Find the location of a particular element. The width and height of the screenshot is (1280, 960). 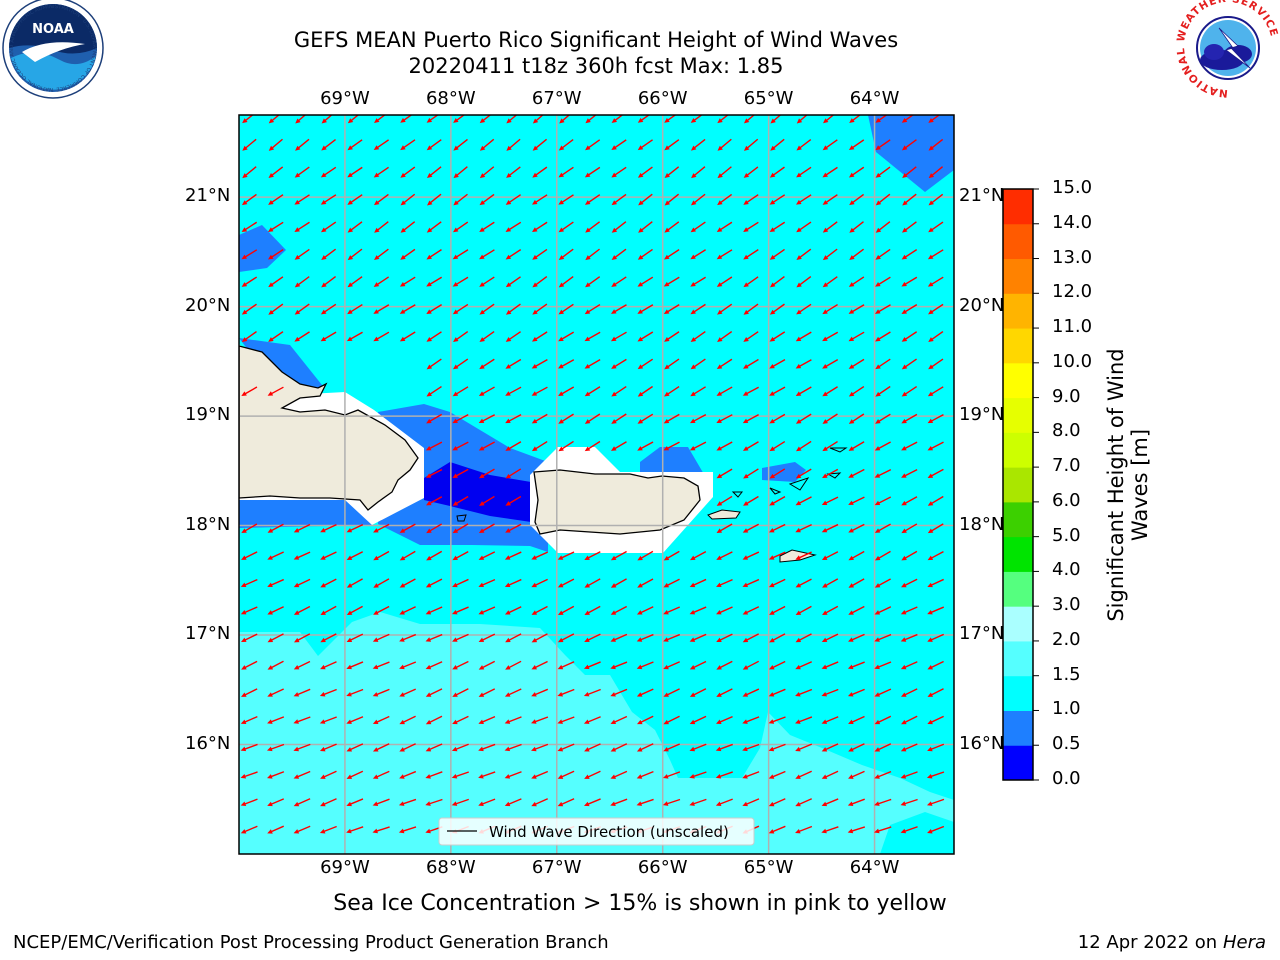

colorbar-segment-1.5-2 is located at coordinates (1018, 658).